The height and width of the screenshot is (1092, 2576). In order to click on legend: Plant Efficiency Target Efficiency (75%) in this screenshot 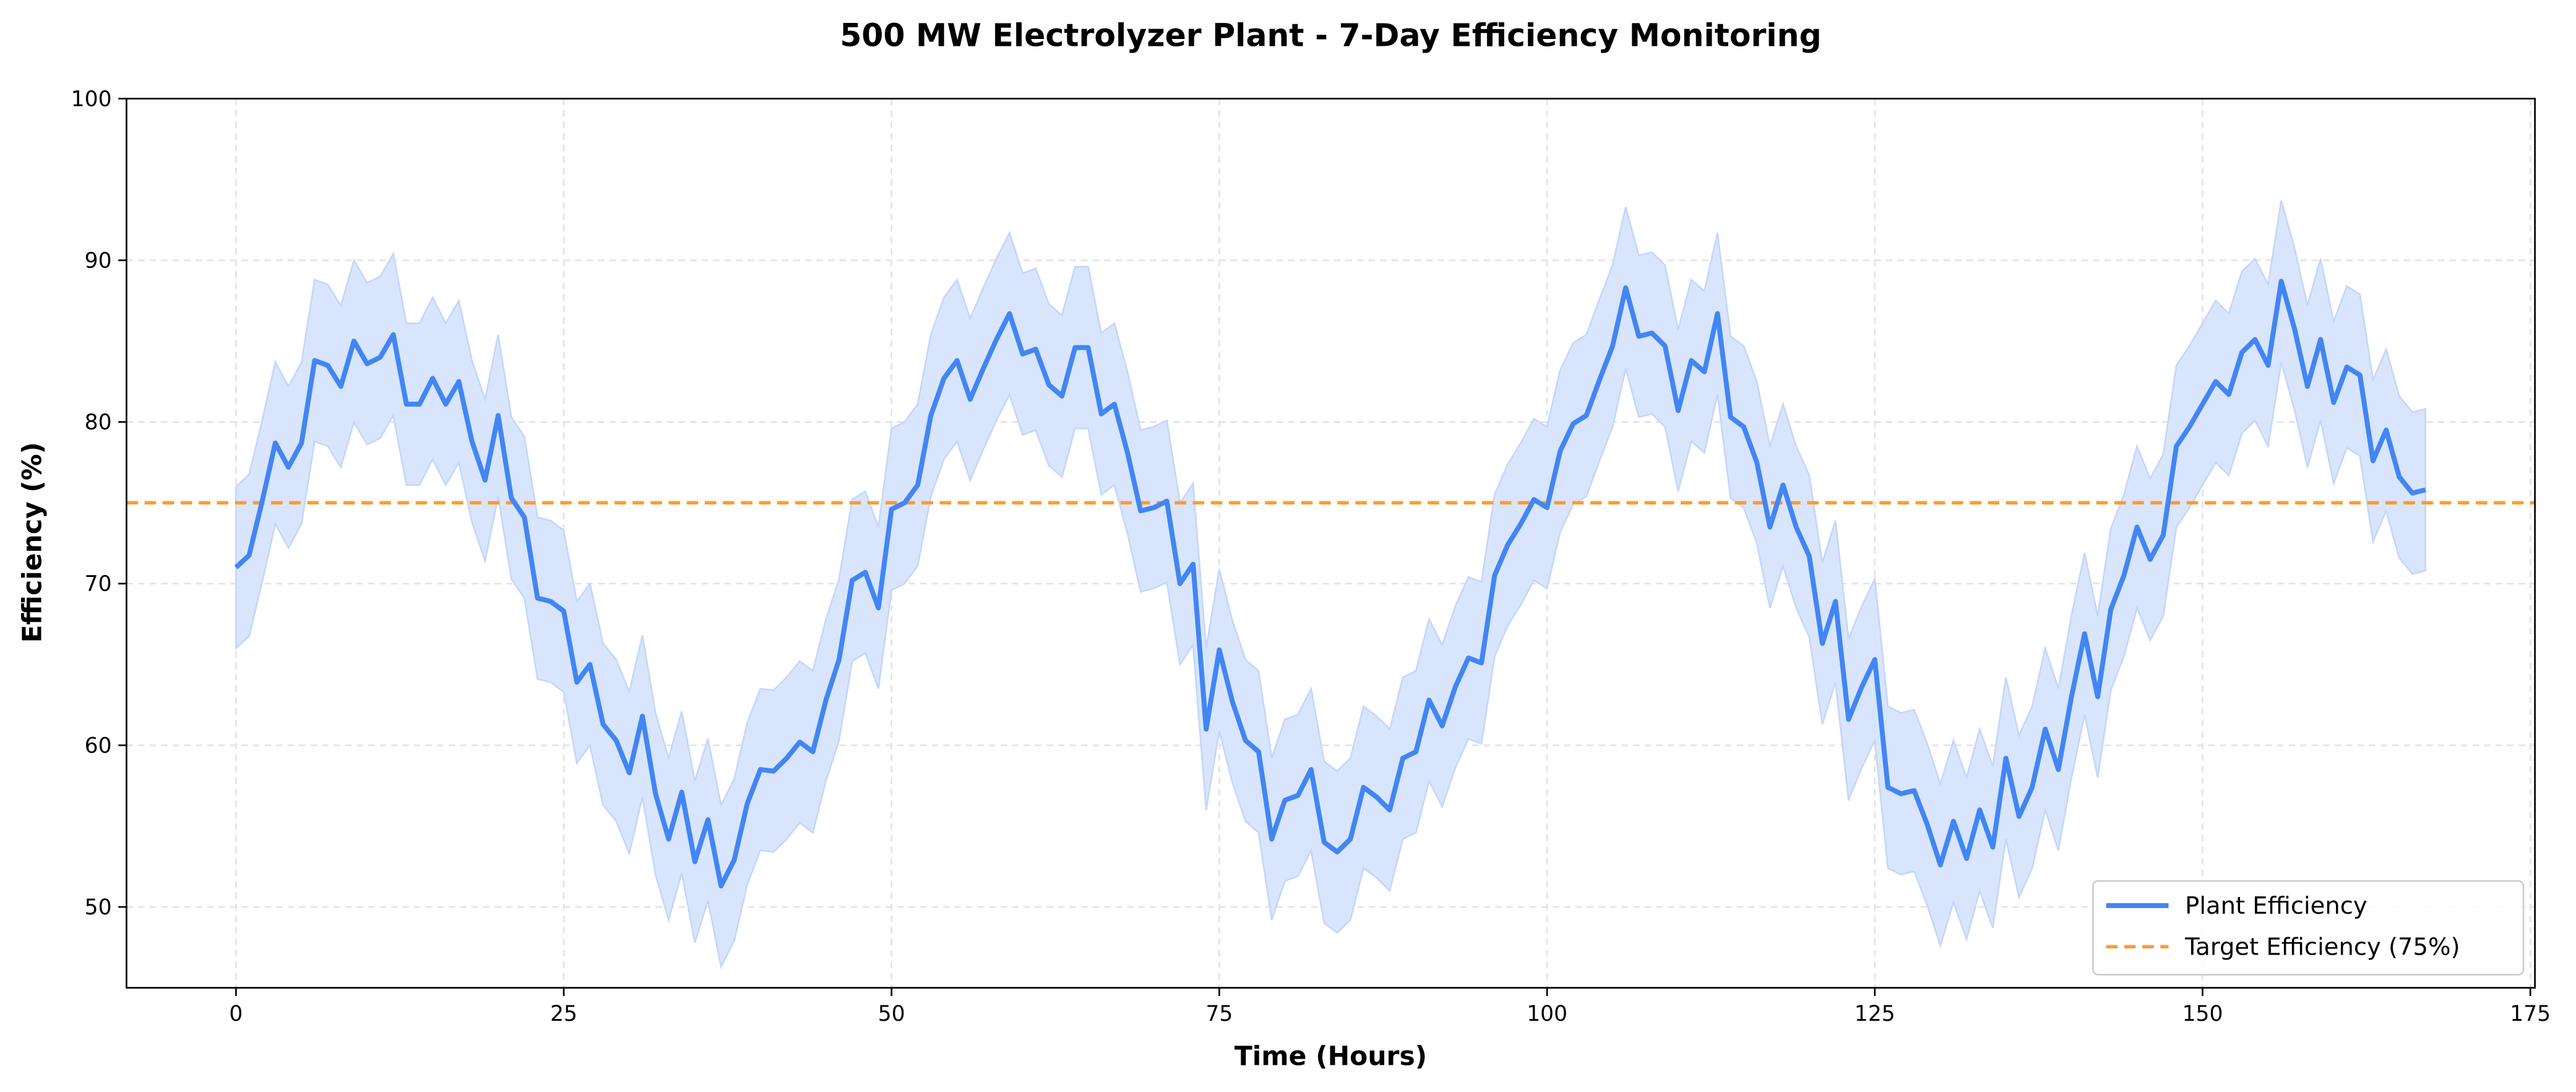, I will do `click(2308, 928)`.